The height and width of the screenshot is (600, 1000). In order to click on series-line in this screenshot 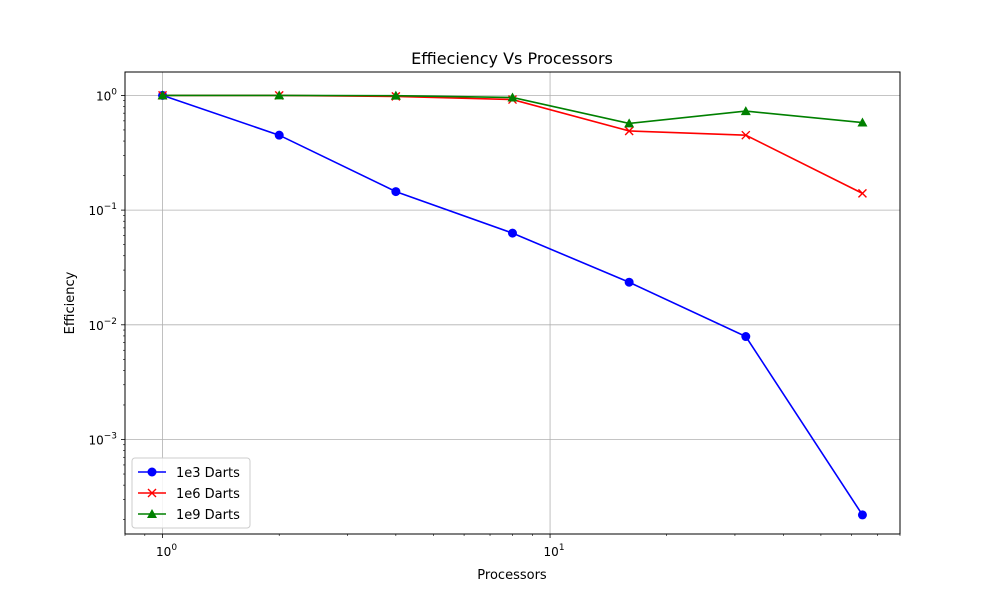, I will do `click(512, 144)`.